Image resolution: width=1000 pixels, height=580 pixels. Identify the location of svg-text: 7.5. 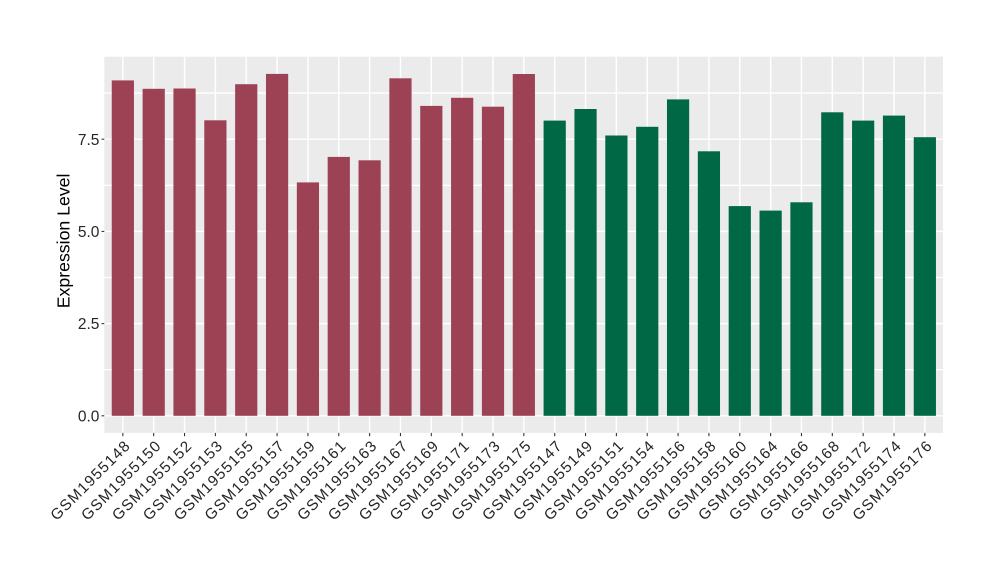
(89, 140).